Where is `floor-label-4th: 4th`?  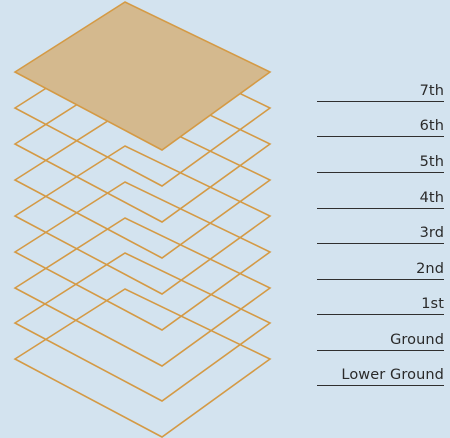 floor-label-4th: 4th is located at coordinates (431, 198).